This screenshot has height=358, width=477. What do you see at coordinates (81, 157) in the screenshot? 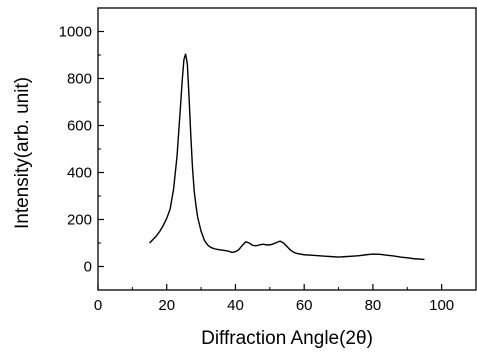
I see `y-axis-ticks: 0 200 400 600 800 1000` at bounding box center [81, 157].